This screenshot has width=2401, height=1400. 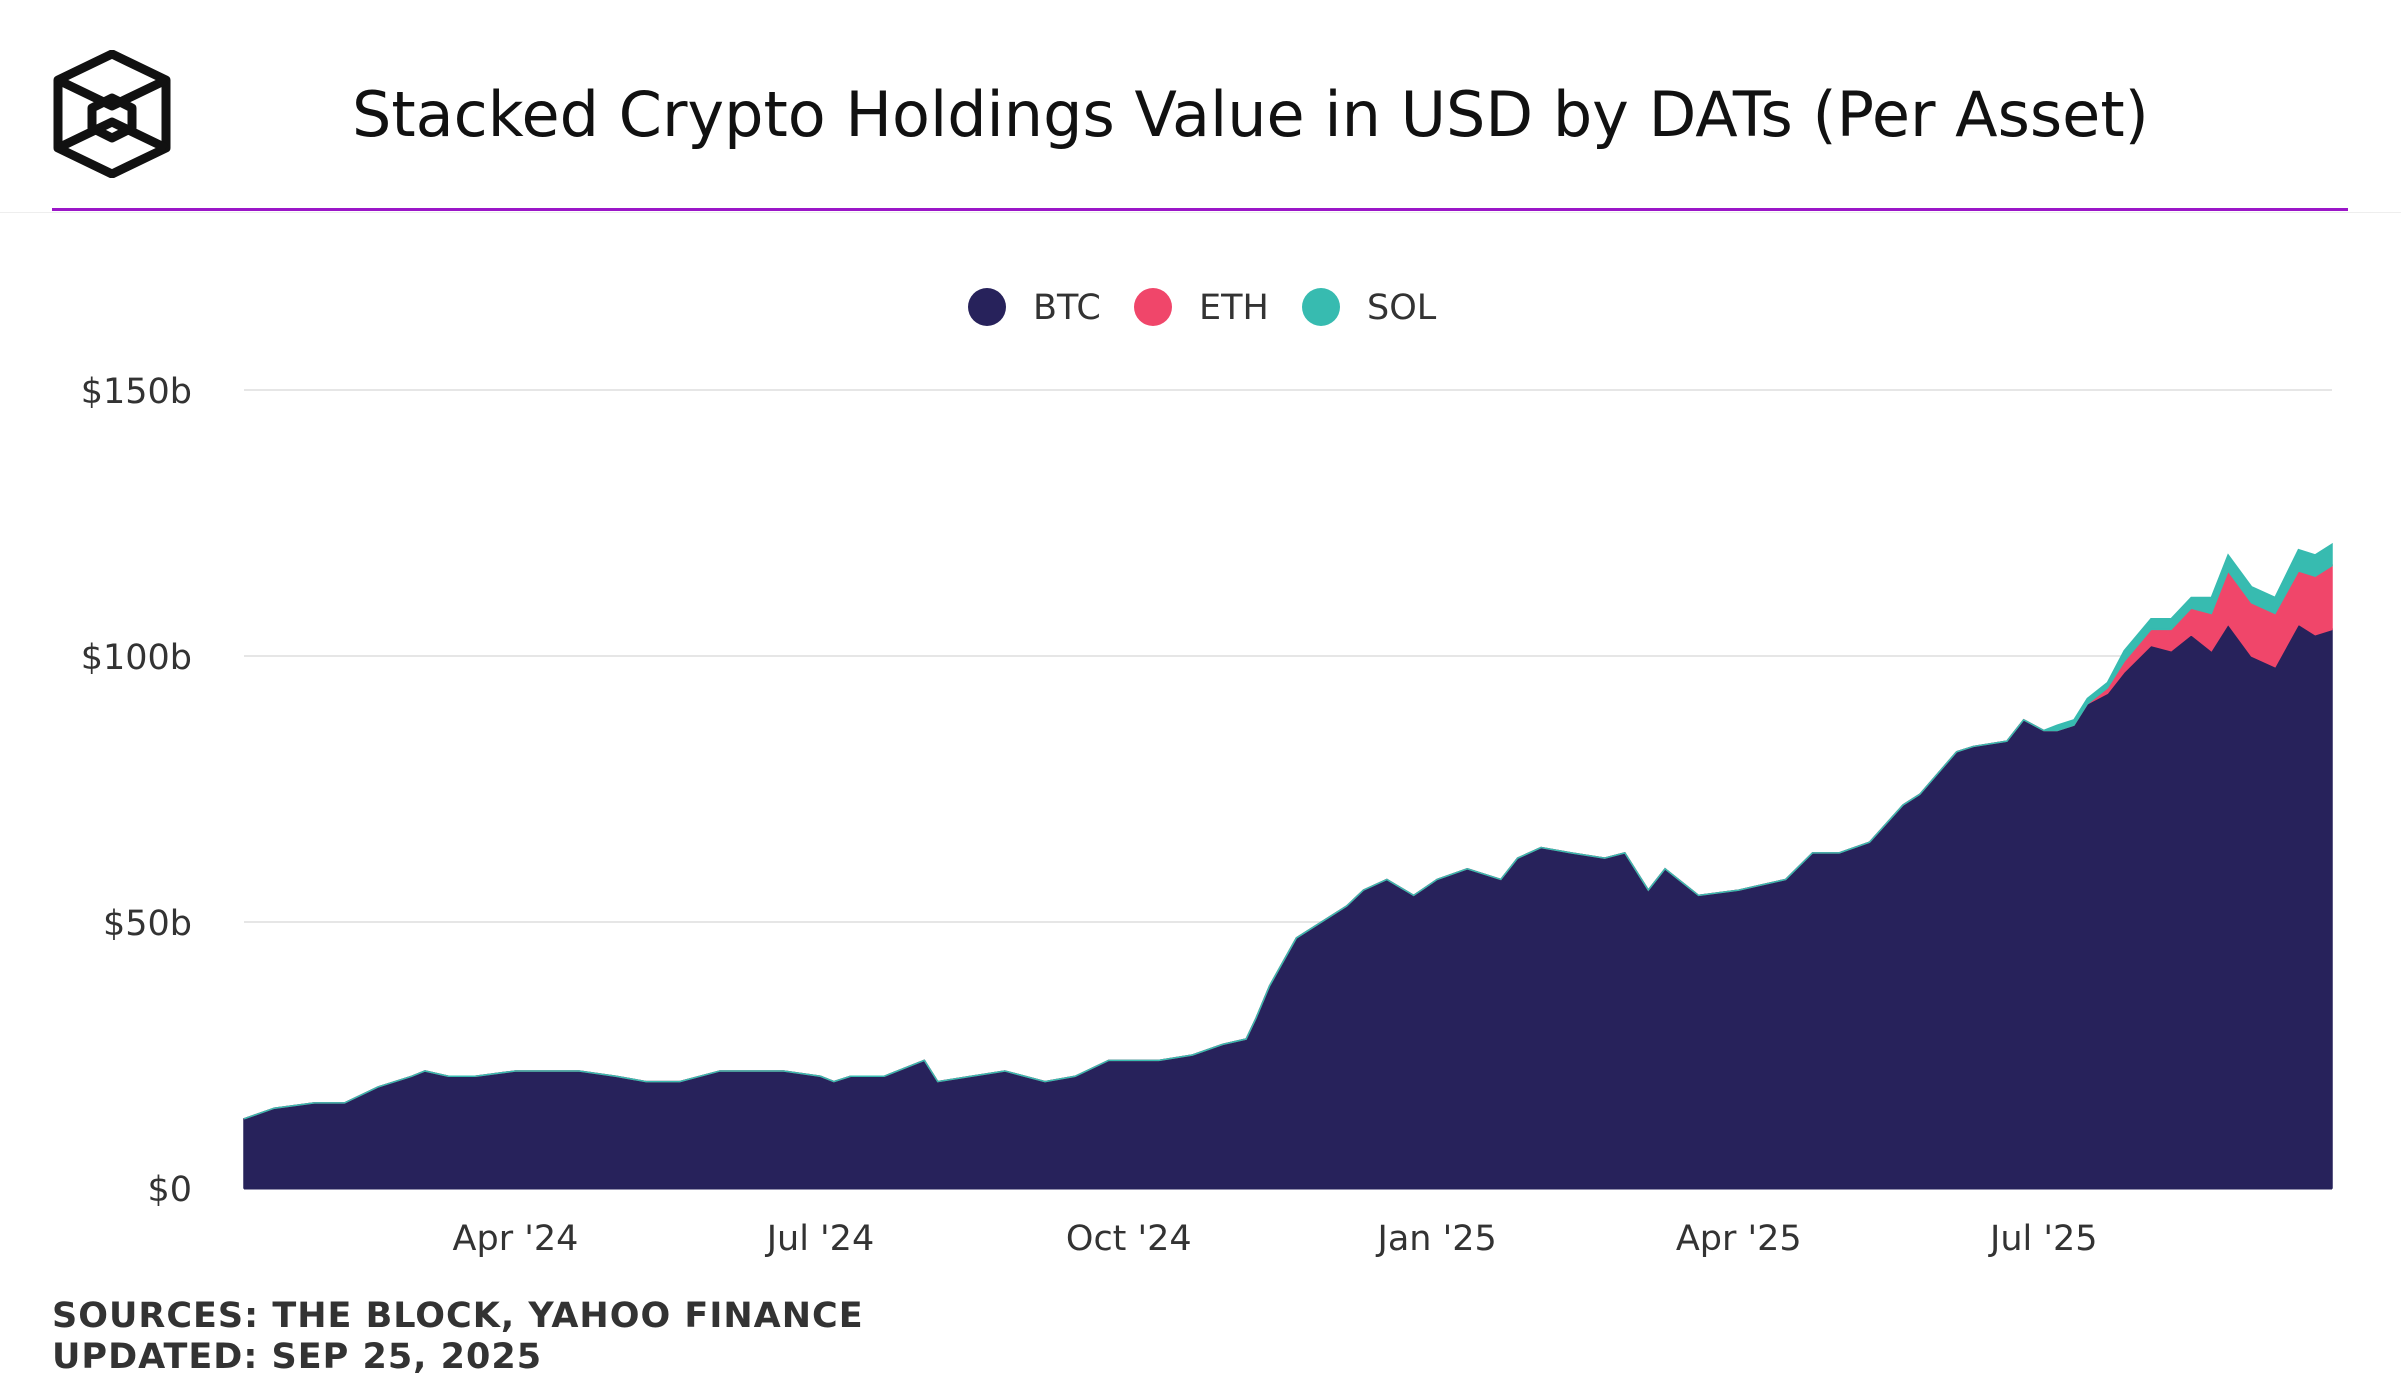 I want to click on legend-label-sol: SOL, so click(x=1402, y=308).